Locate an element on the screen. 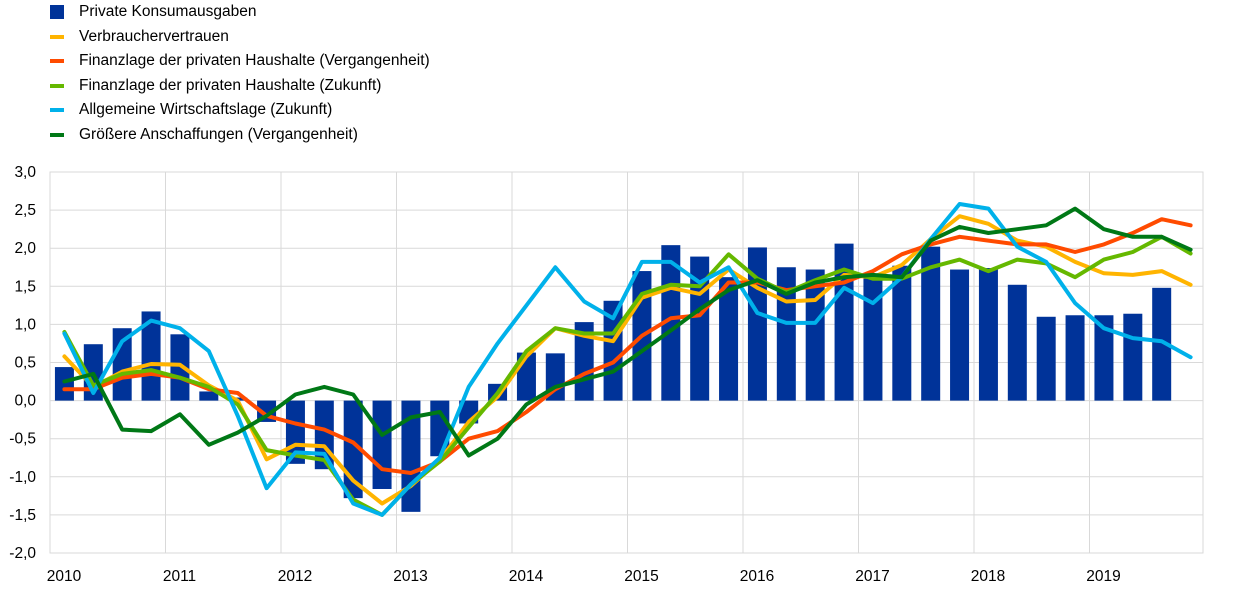 The width and height of the screenshot is (1240, 597). y-tick-label: 2,0 is located at coordinates (25, 248).